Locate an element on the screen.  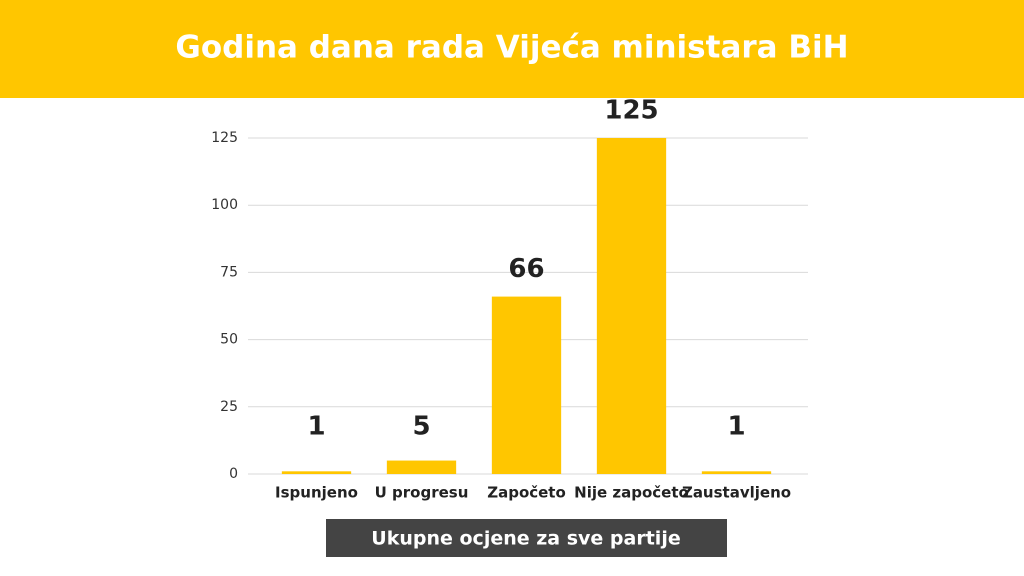
x-tick-label: Započeto is located at coordinates (526, 493).